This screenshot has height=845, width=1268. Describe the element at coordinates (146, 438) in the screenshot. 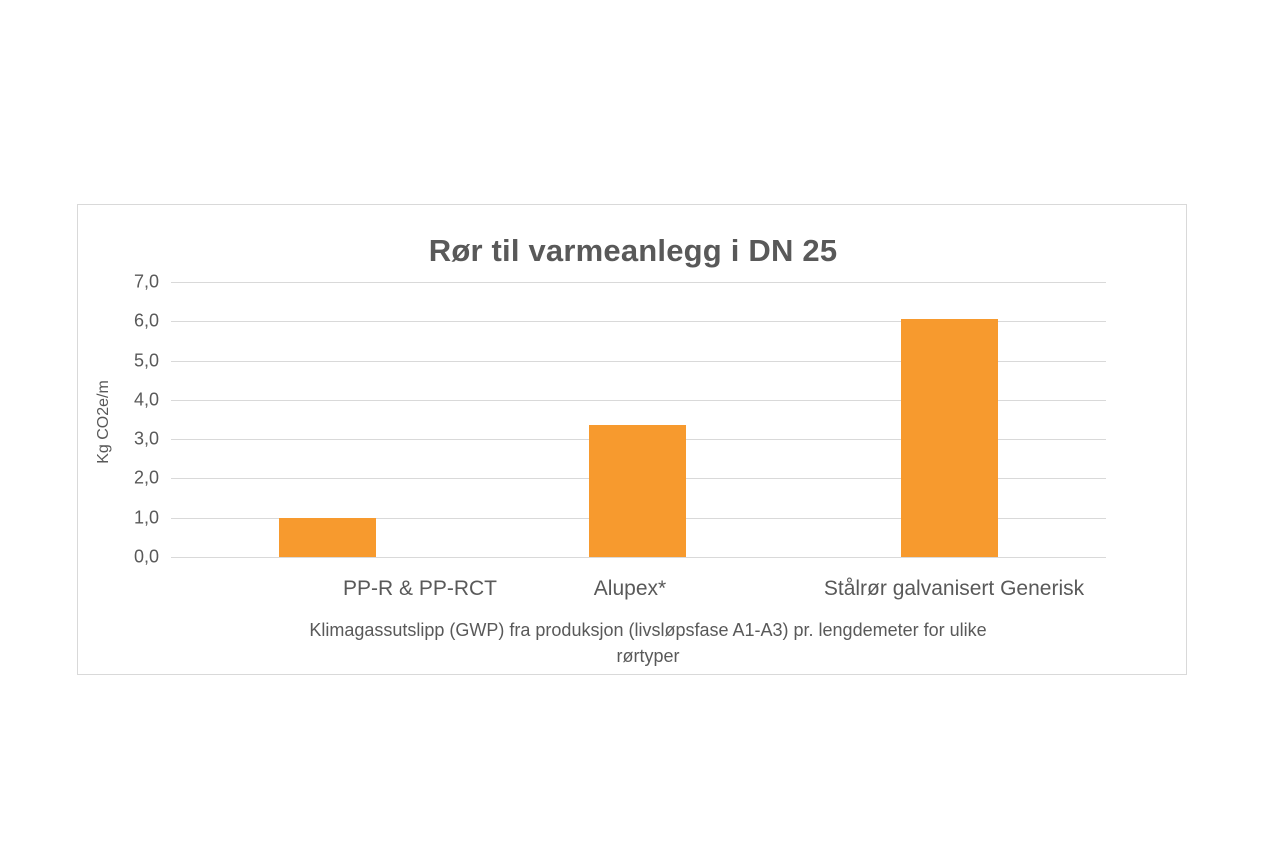

I see `y-tick-label: 3,0` at that location.